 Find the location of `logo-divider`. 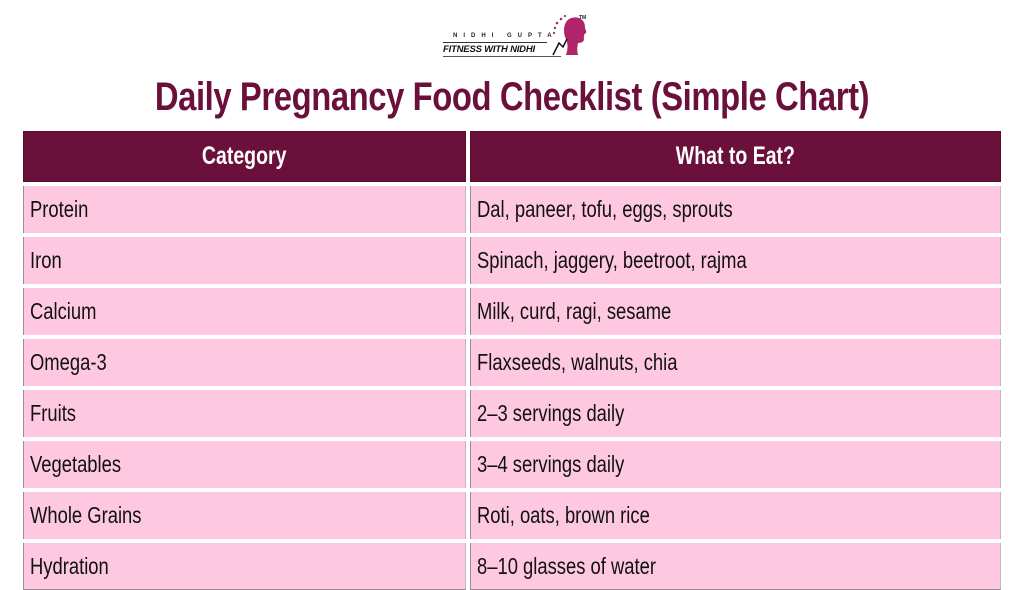

logo-divider is located at coordinates (495, 42).